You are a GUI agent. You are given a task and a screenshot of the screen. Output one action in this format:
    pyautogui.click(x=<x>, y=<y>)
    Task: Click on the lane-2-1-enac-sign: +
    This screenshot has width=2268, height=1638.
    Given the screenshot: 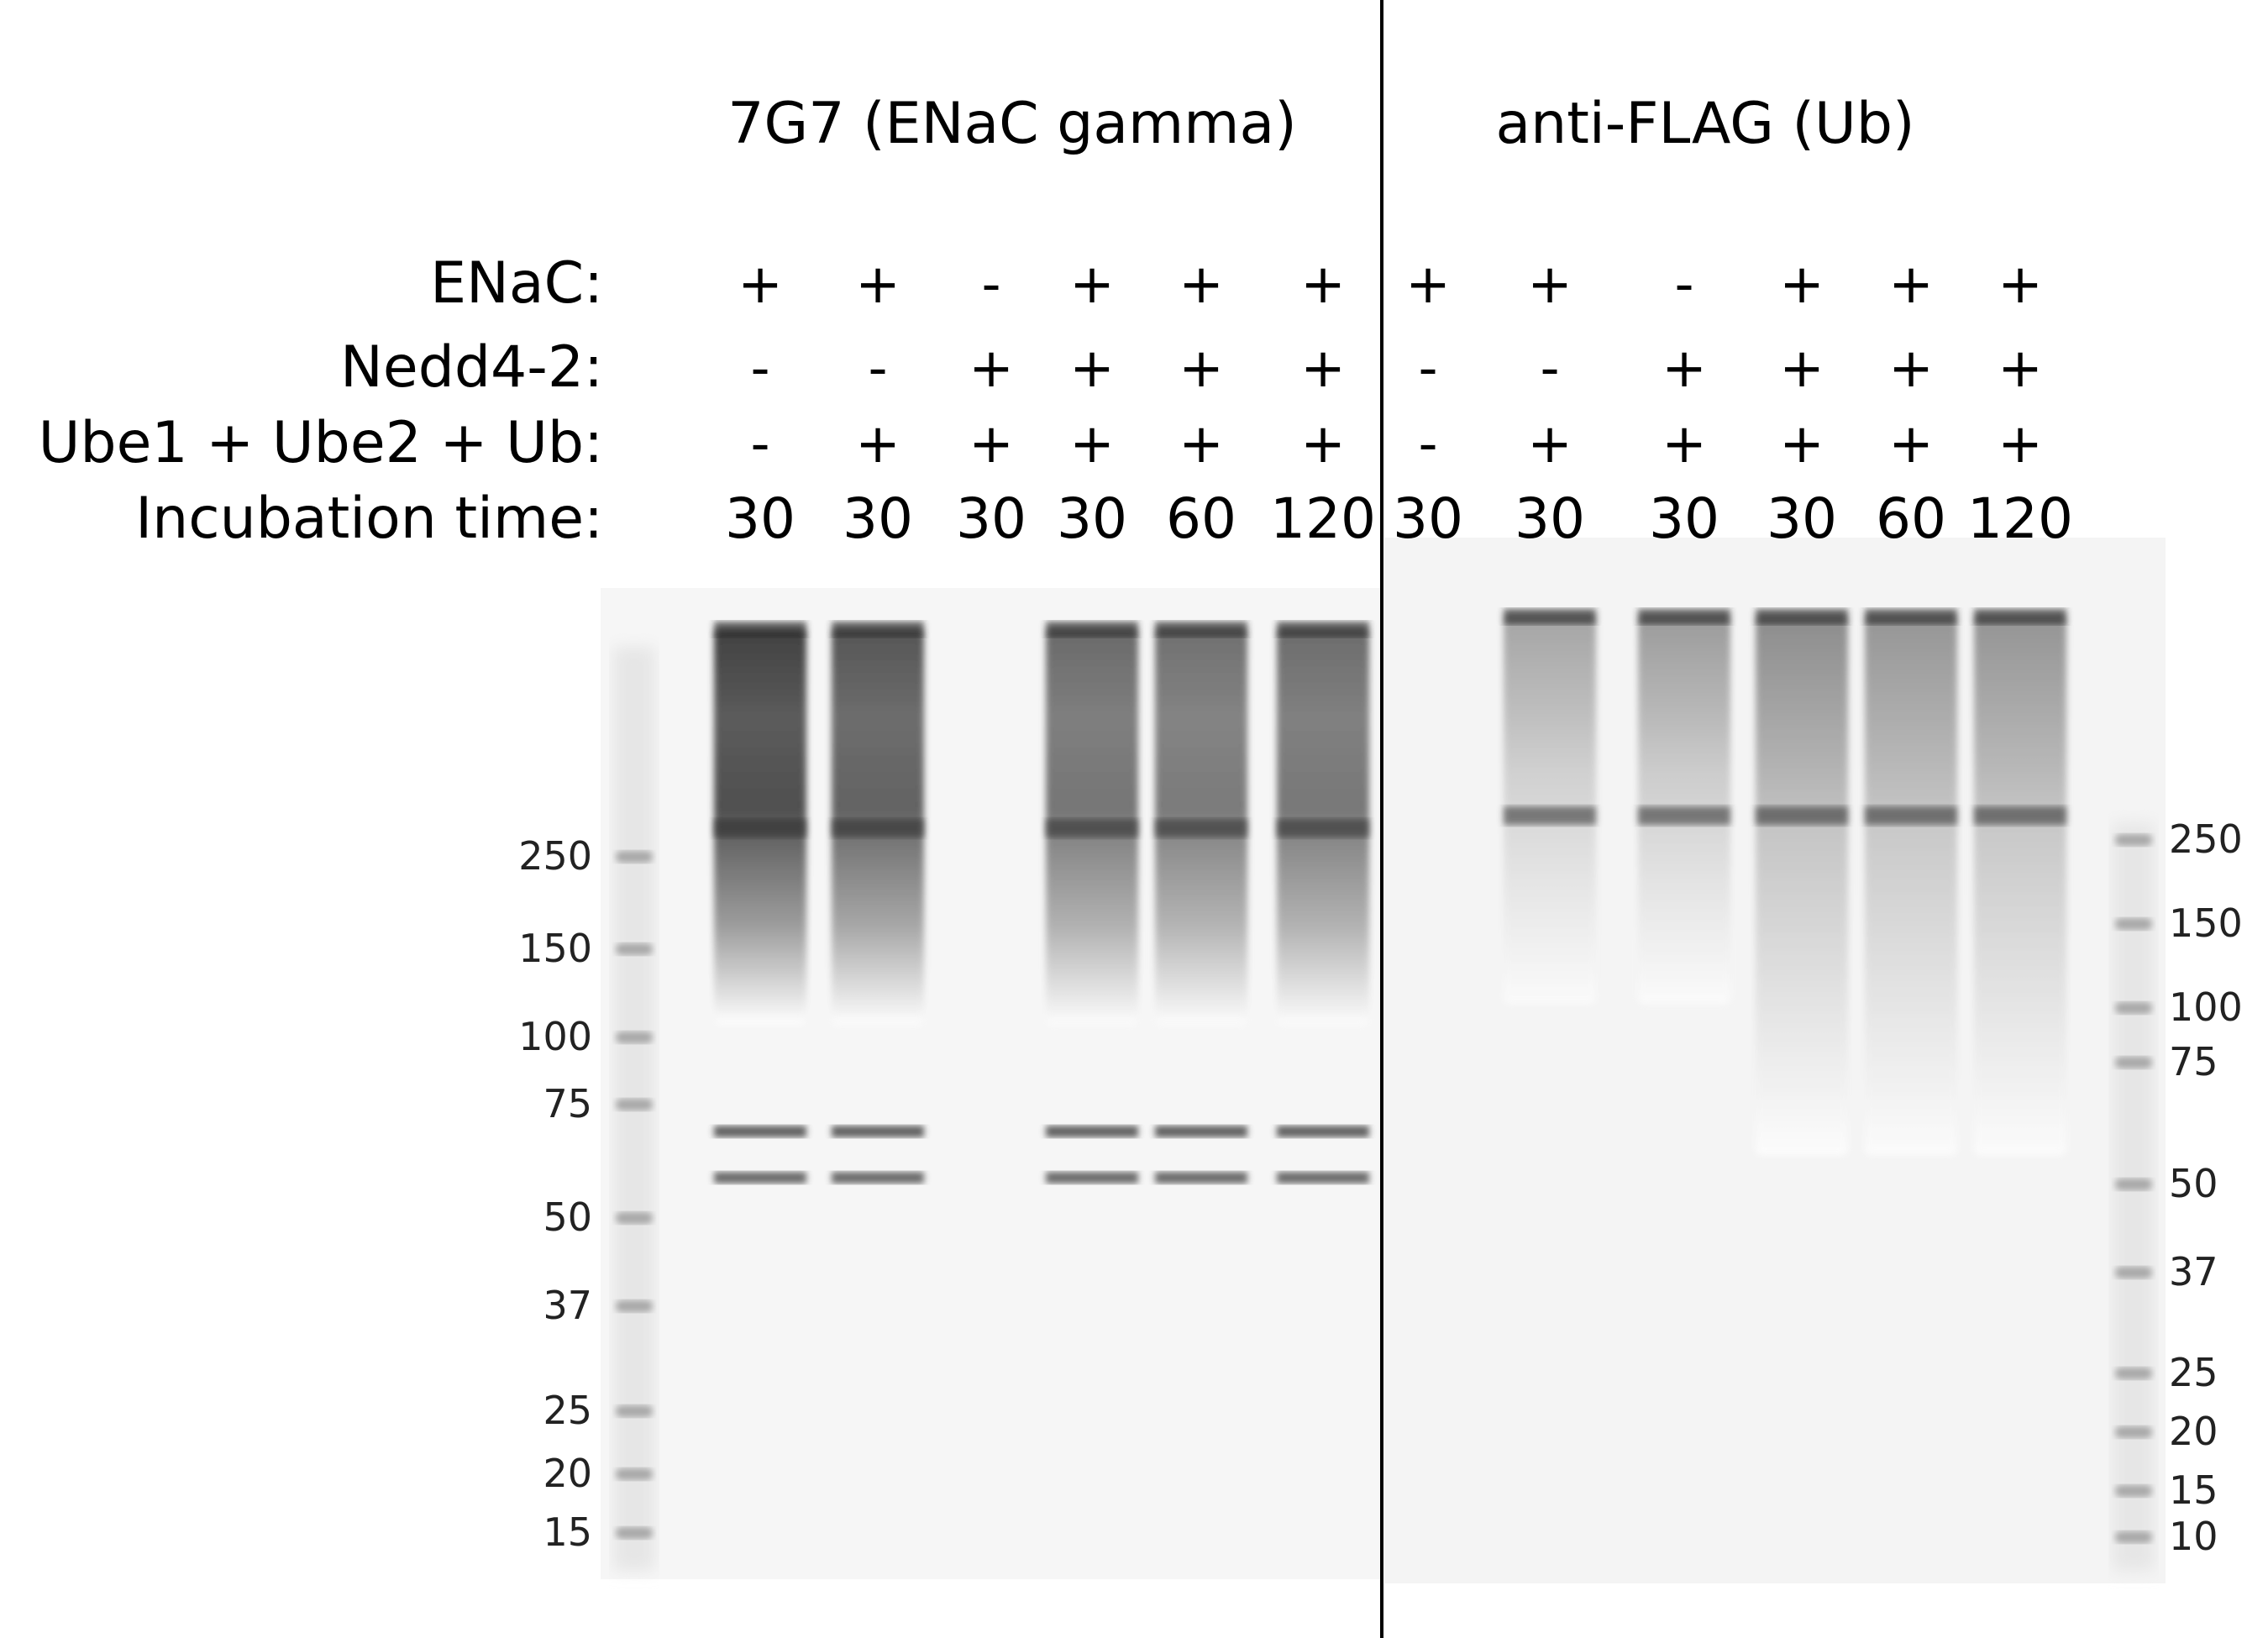 What is the action you would take?
    pyautogui.click(x=1428, y=285)
    